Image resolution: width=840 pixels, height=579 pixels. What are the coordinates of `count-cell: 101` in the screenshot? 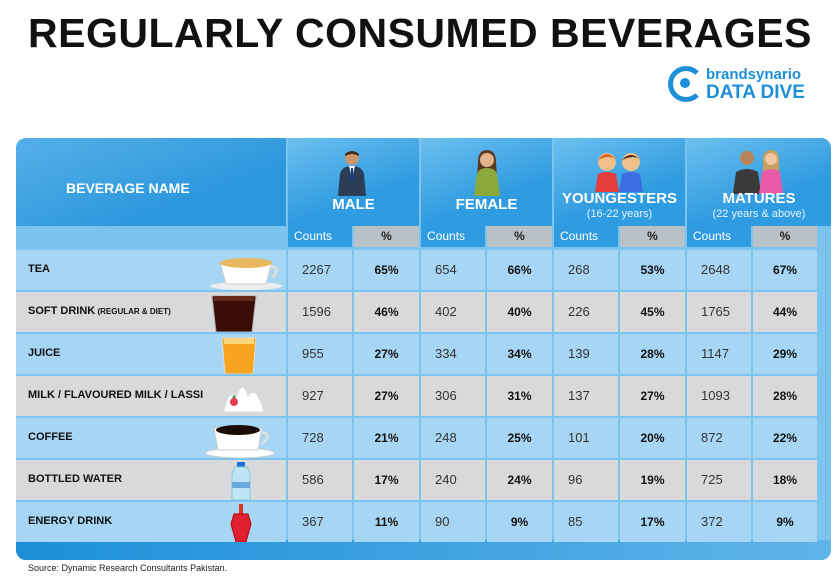 It's located at (586, 438).